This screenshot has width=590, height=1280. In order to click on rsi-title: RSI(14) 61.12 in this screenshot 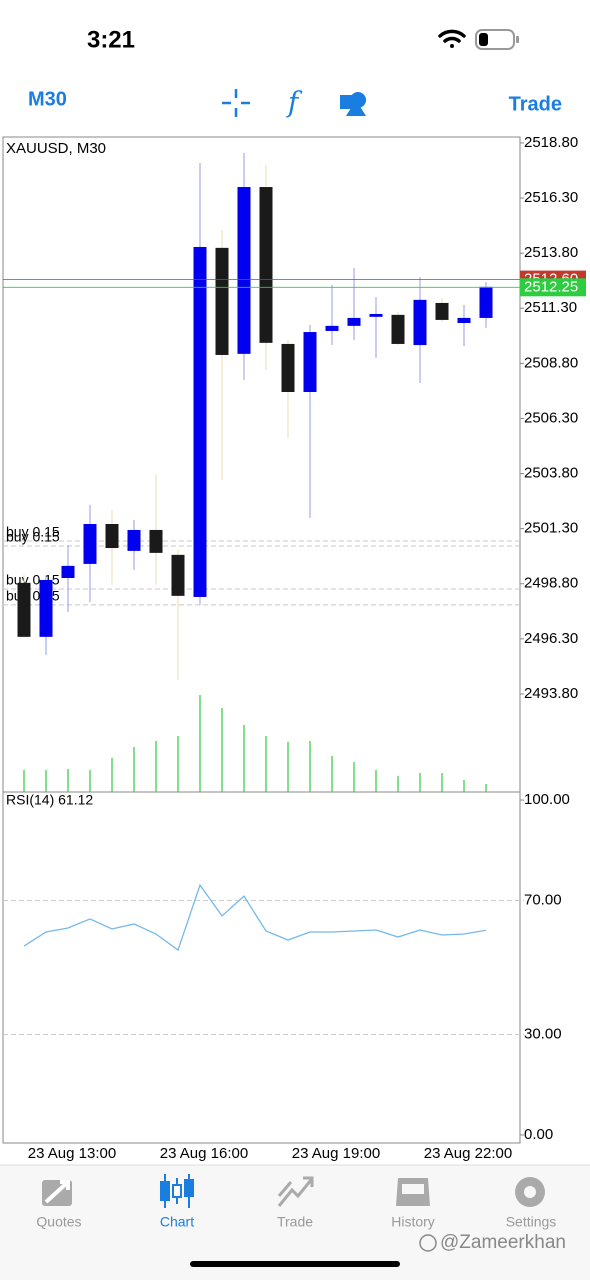, I will do `click(49, 800)`.